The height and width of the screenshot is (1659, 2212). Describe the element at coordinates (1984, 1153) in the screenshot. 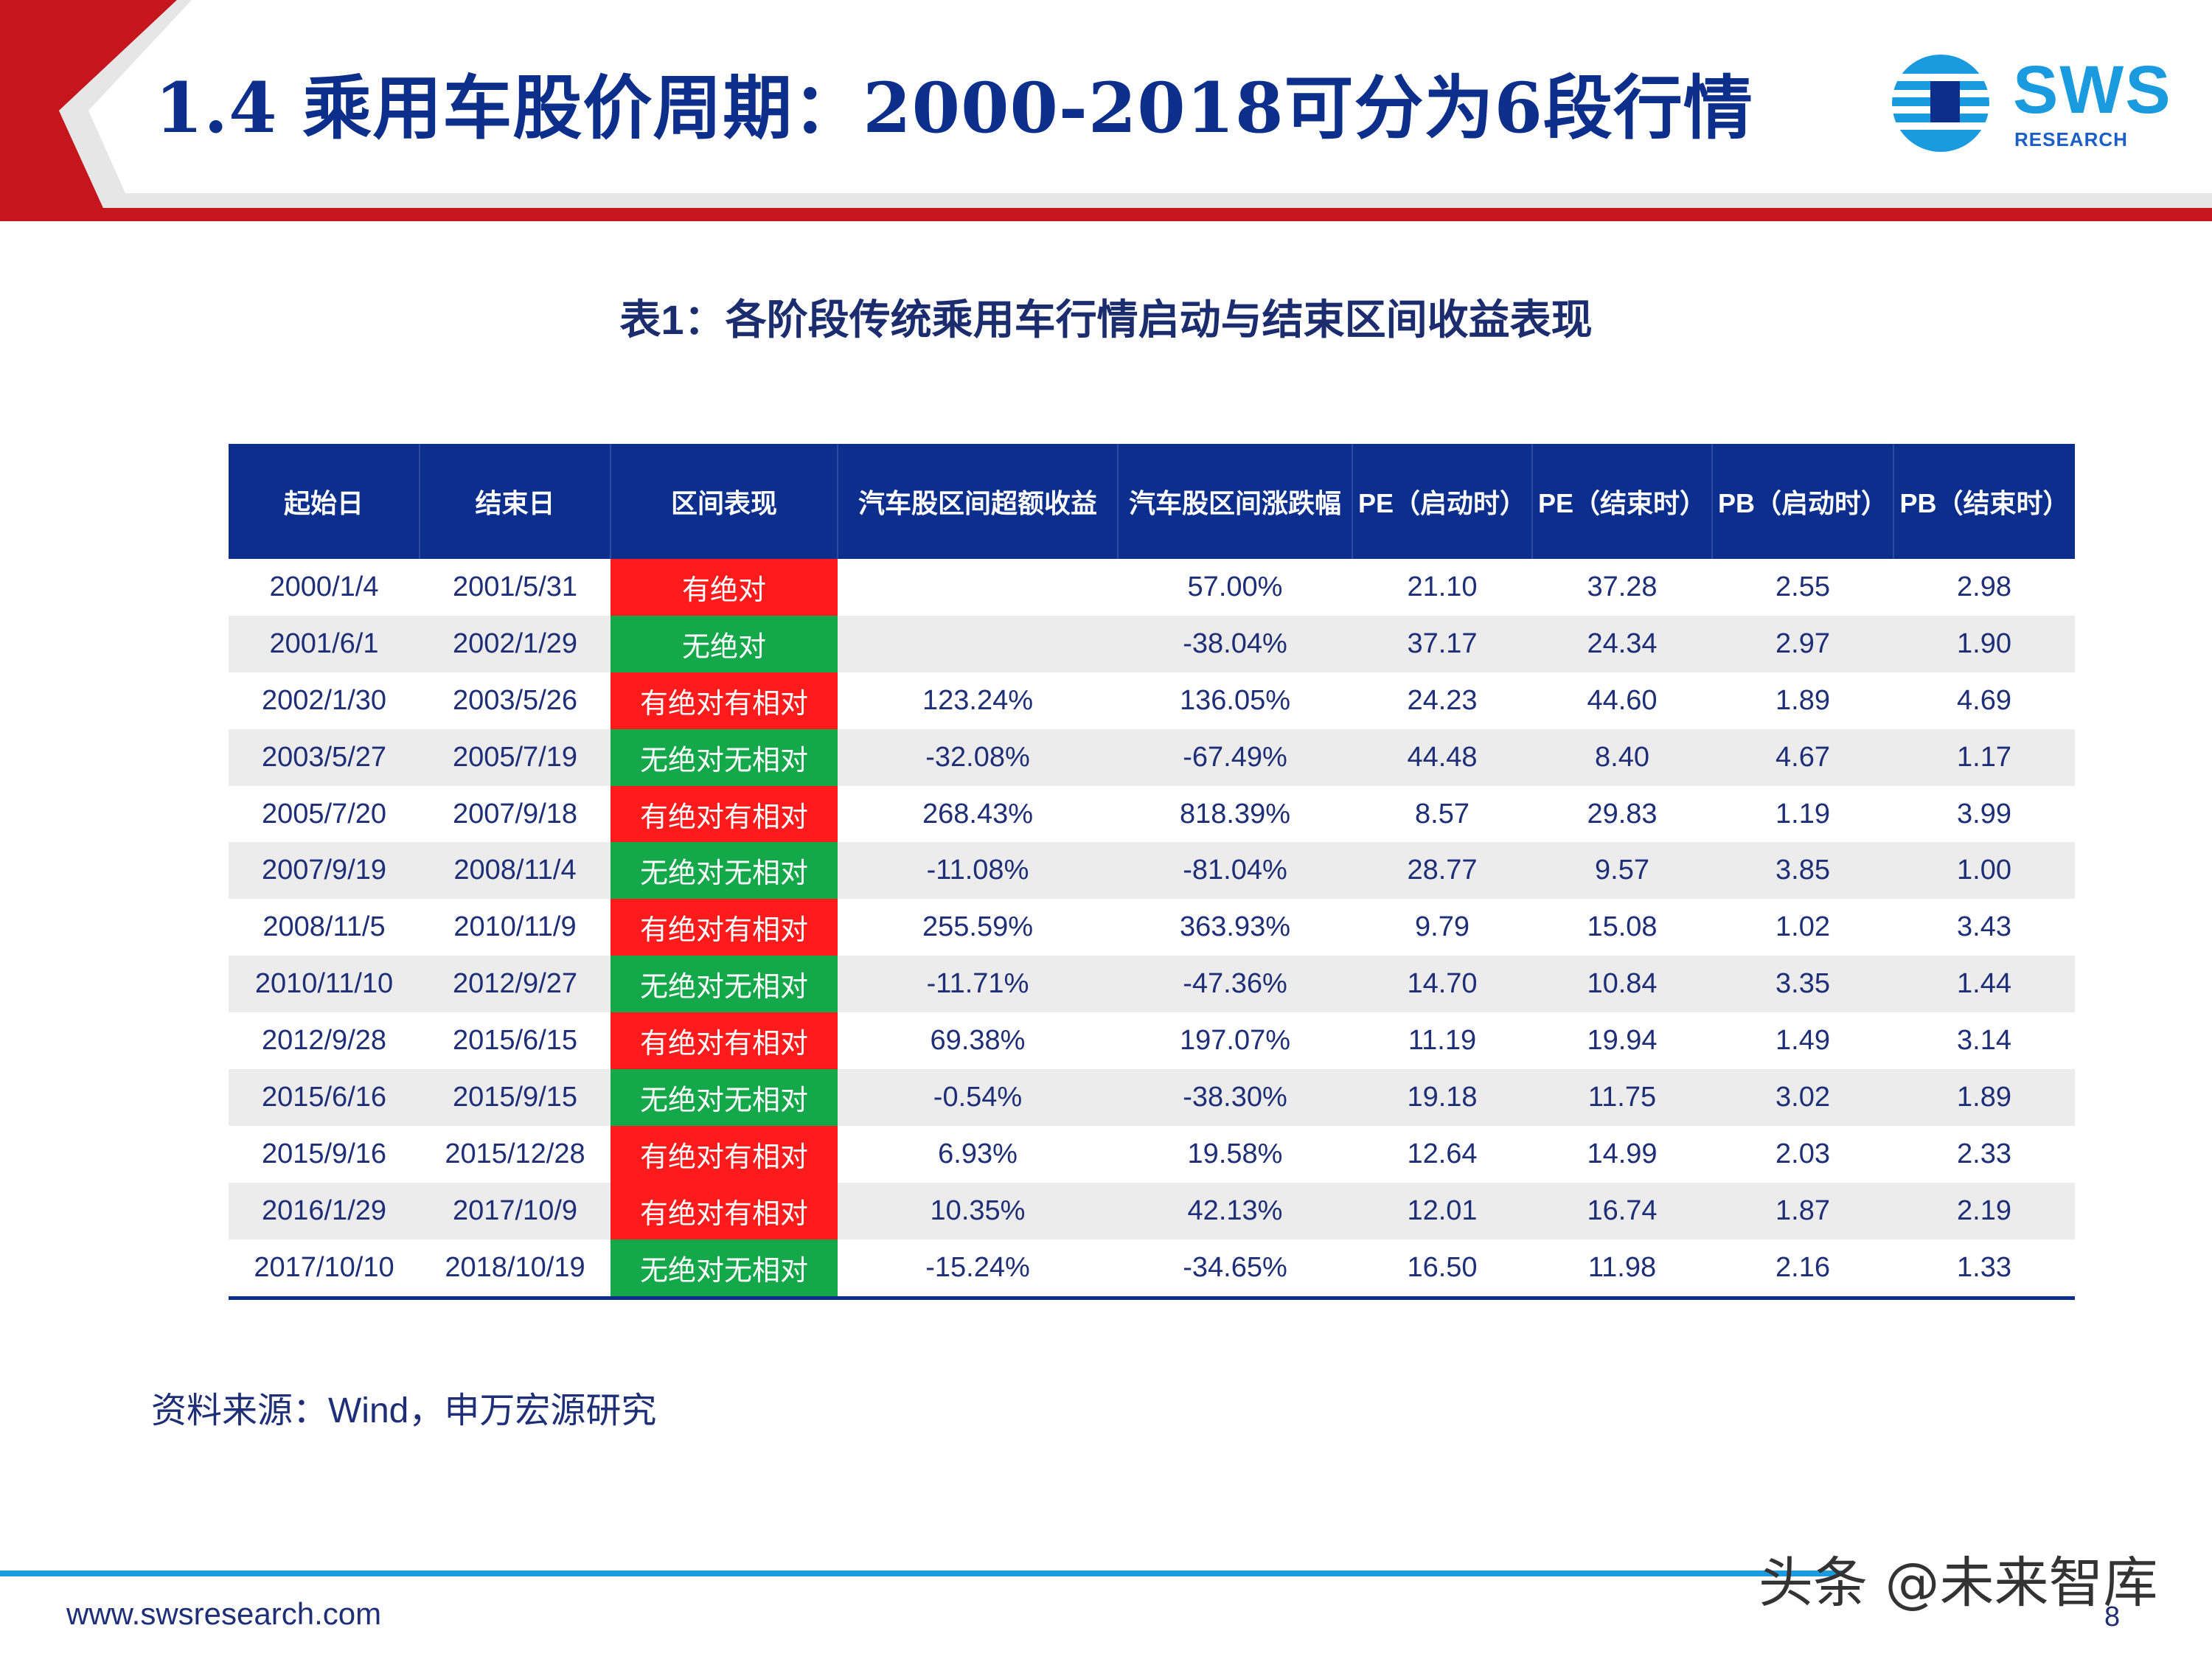

I see `pb-end-cell: 2.33` at that location.